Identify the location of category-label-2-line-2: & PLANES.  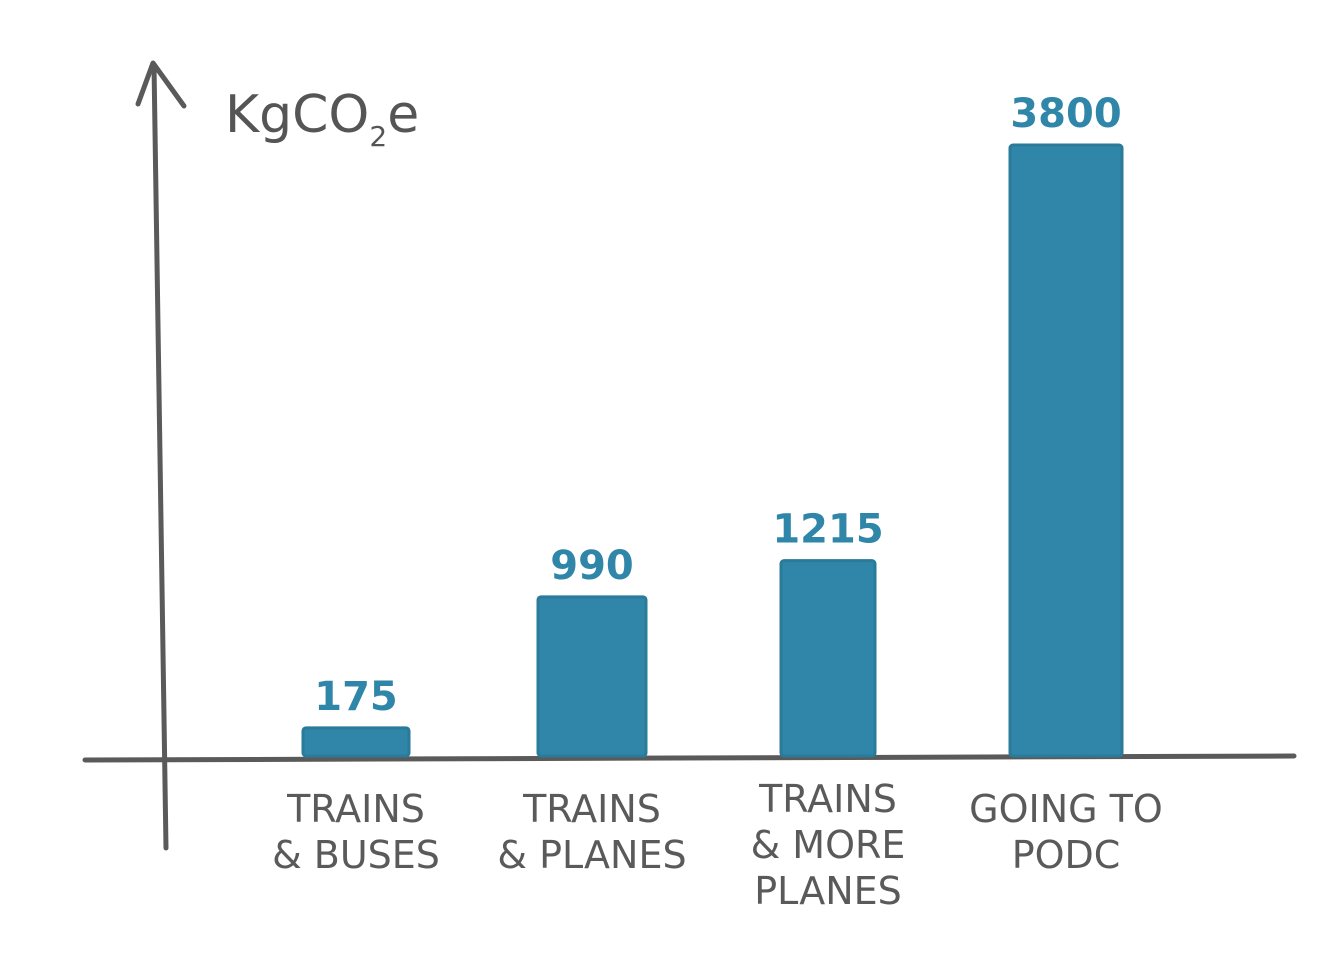
(591, 855).